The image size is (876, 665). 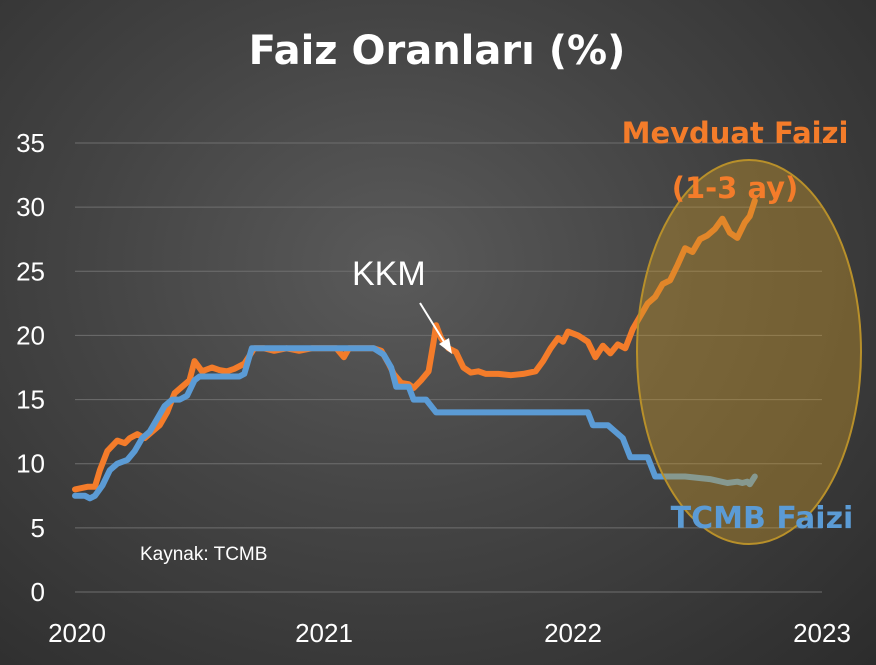 What do you see at coordinates (30, 464) in the screenshot?
I see `y-tick-label: 10` at bounding box center [30, 464].